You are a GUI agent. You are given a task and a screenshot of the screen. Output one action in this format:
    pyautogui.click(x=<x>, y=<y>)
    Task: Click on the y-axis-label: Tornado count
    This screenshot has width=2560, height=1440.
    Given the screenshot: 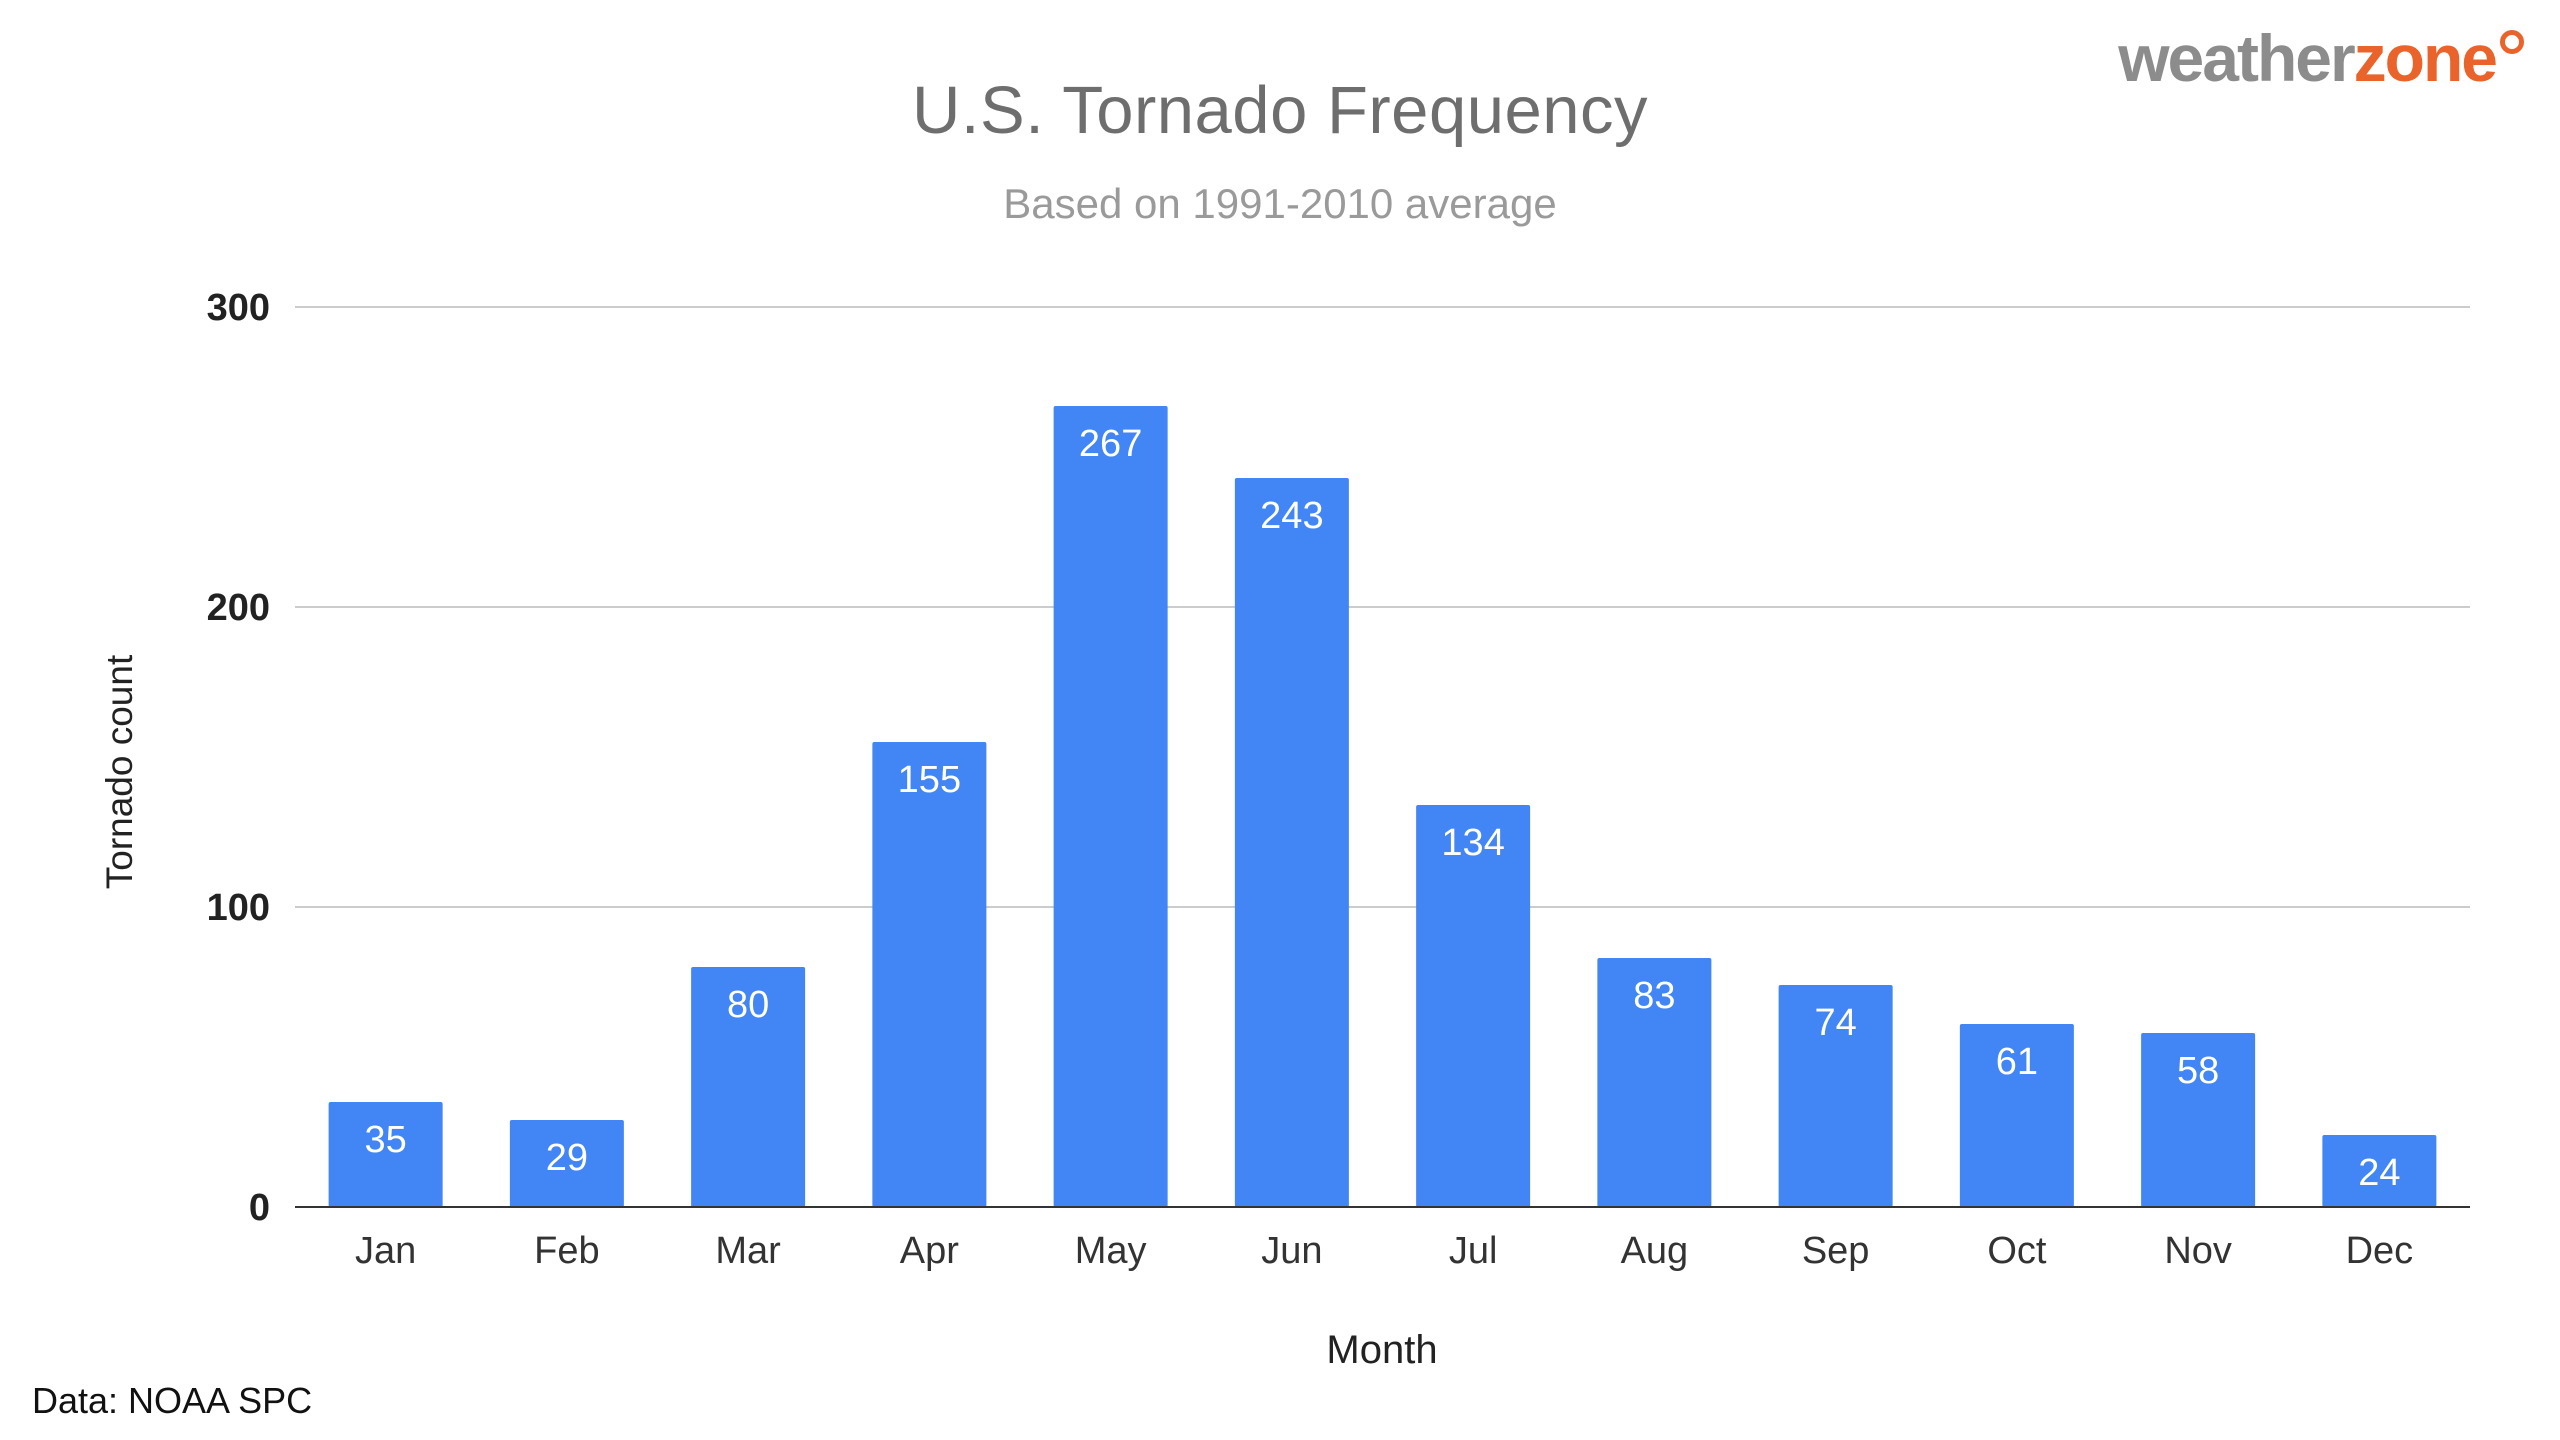 What is the action you would take?
    pyautogui.click(x=119, y=772)
    